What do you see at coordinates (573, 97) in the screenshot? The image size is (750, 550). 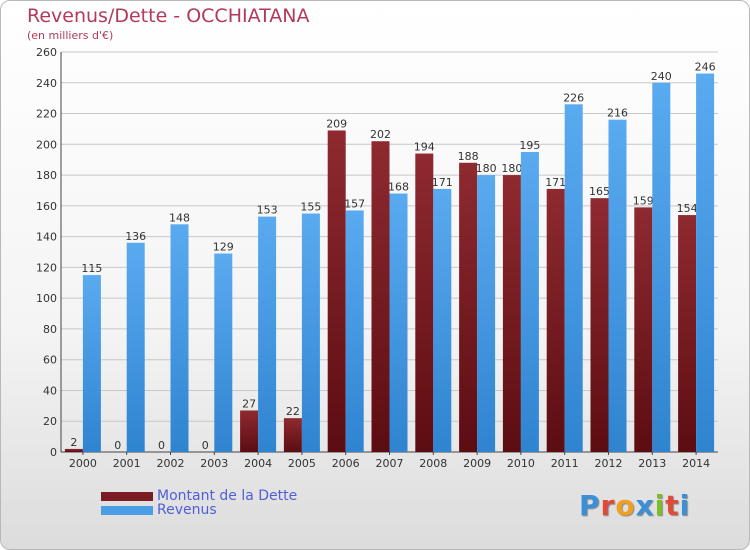 I see `data-label-revenus: 226` at bounding box center [573, 97].